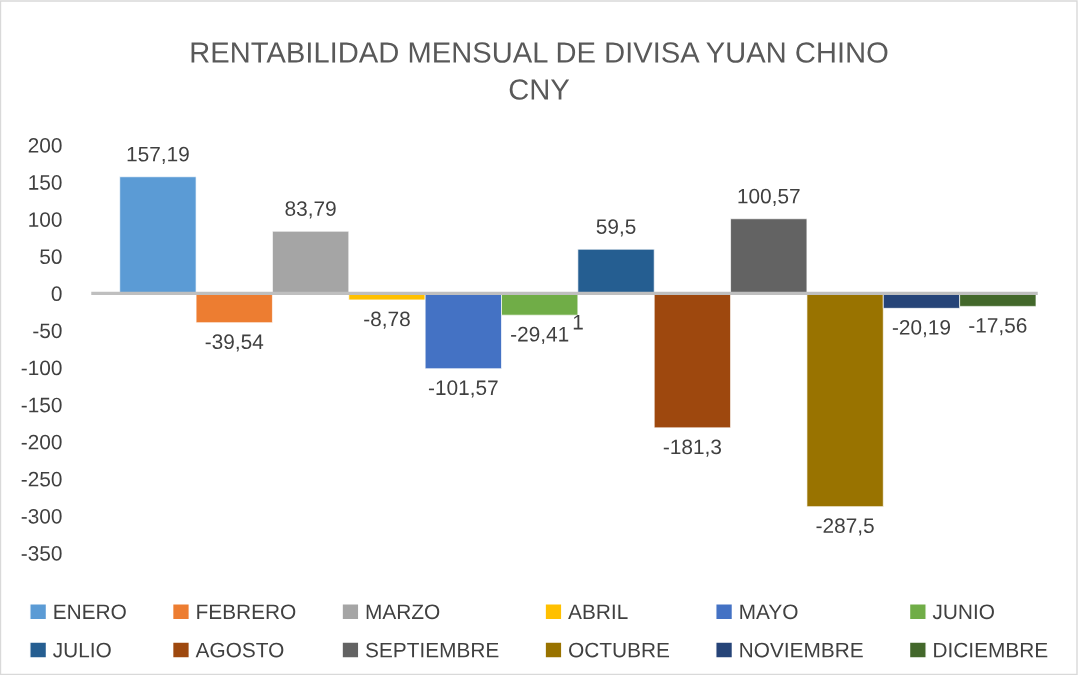  I want to click on y-tick-label: 100, so click(45, 219).